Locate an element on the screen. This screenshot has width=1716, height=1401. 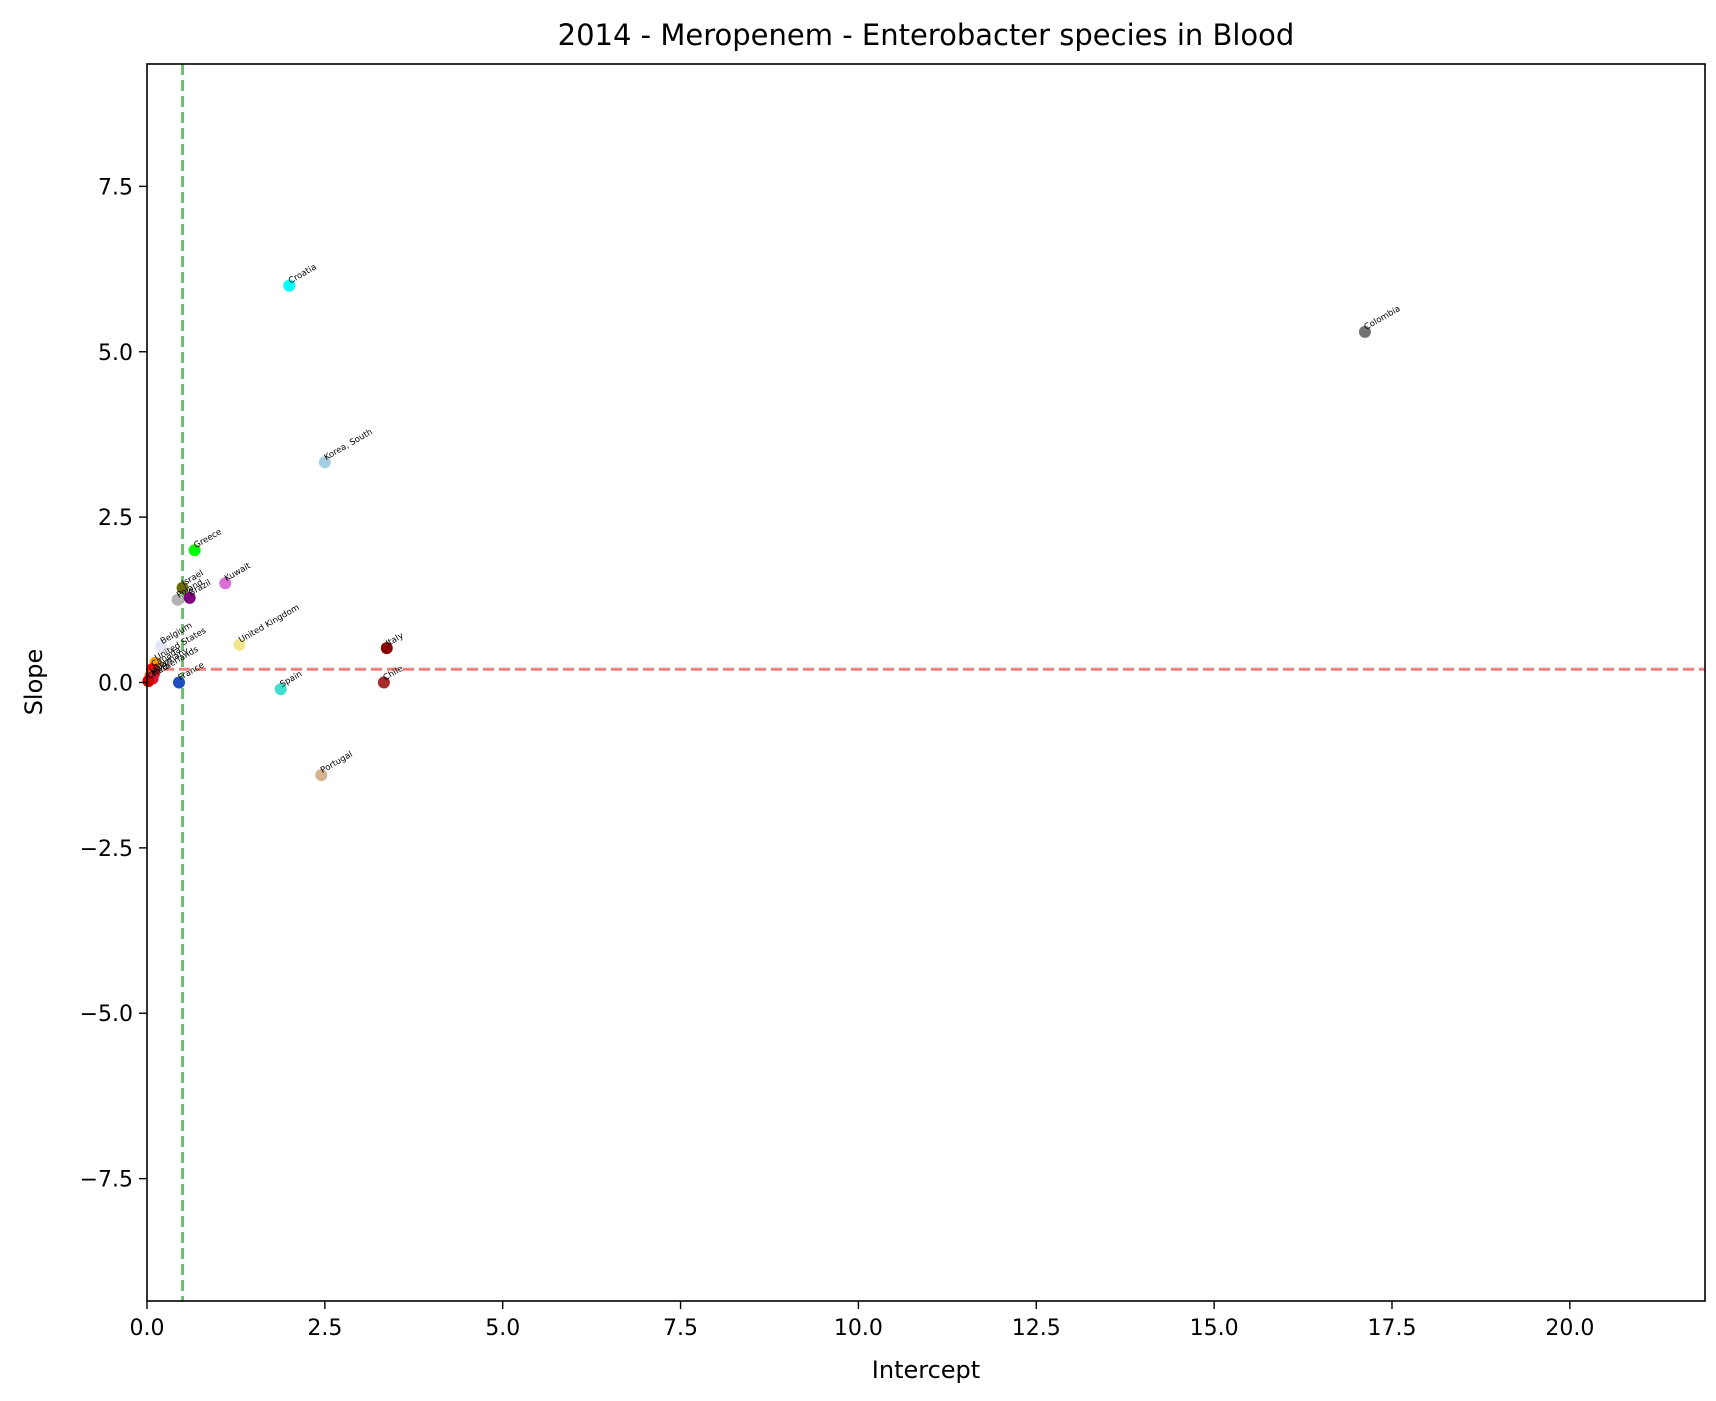
y-axis-label: Slope is located at coordinates (34, 682).